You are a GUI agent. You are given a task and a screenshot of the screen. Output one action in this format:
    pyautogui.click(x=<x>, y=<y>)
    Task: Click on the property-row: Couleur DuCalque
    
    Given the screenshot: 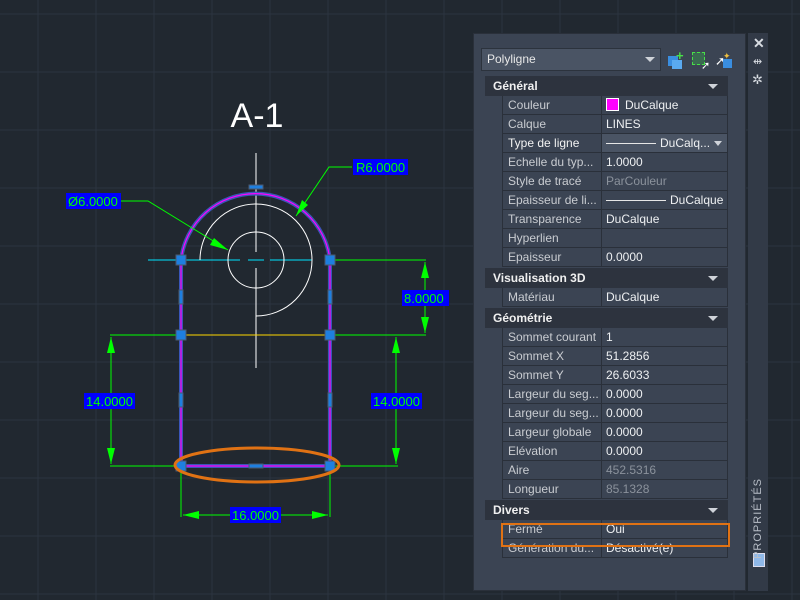 What is the action you would take?
    pyautogui.click(x=615, y=105)
    